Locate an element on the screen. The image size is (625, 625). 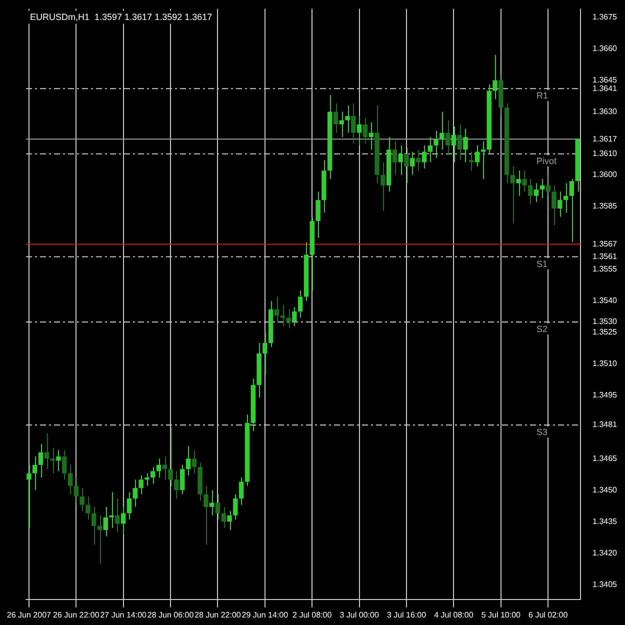
y-tick-label: 1.3510 is located at coordinates (605, 363).